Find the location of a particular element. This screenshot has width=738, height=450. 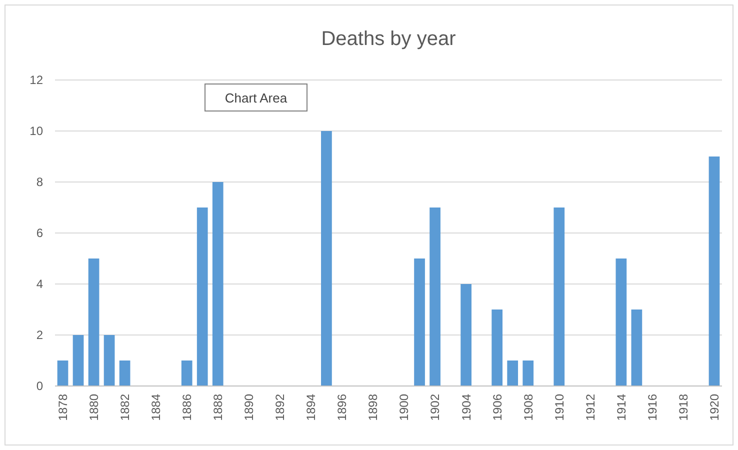

x-tick-label: 1882 is located at coordinates (125, 407).